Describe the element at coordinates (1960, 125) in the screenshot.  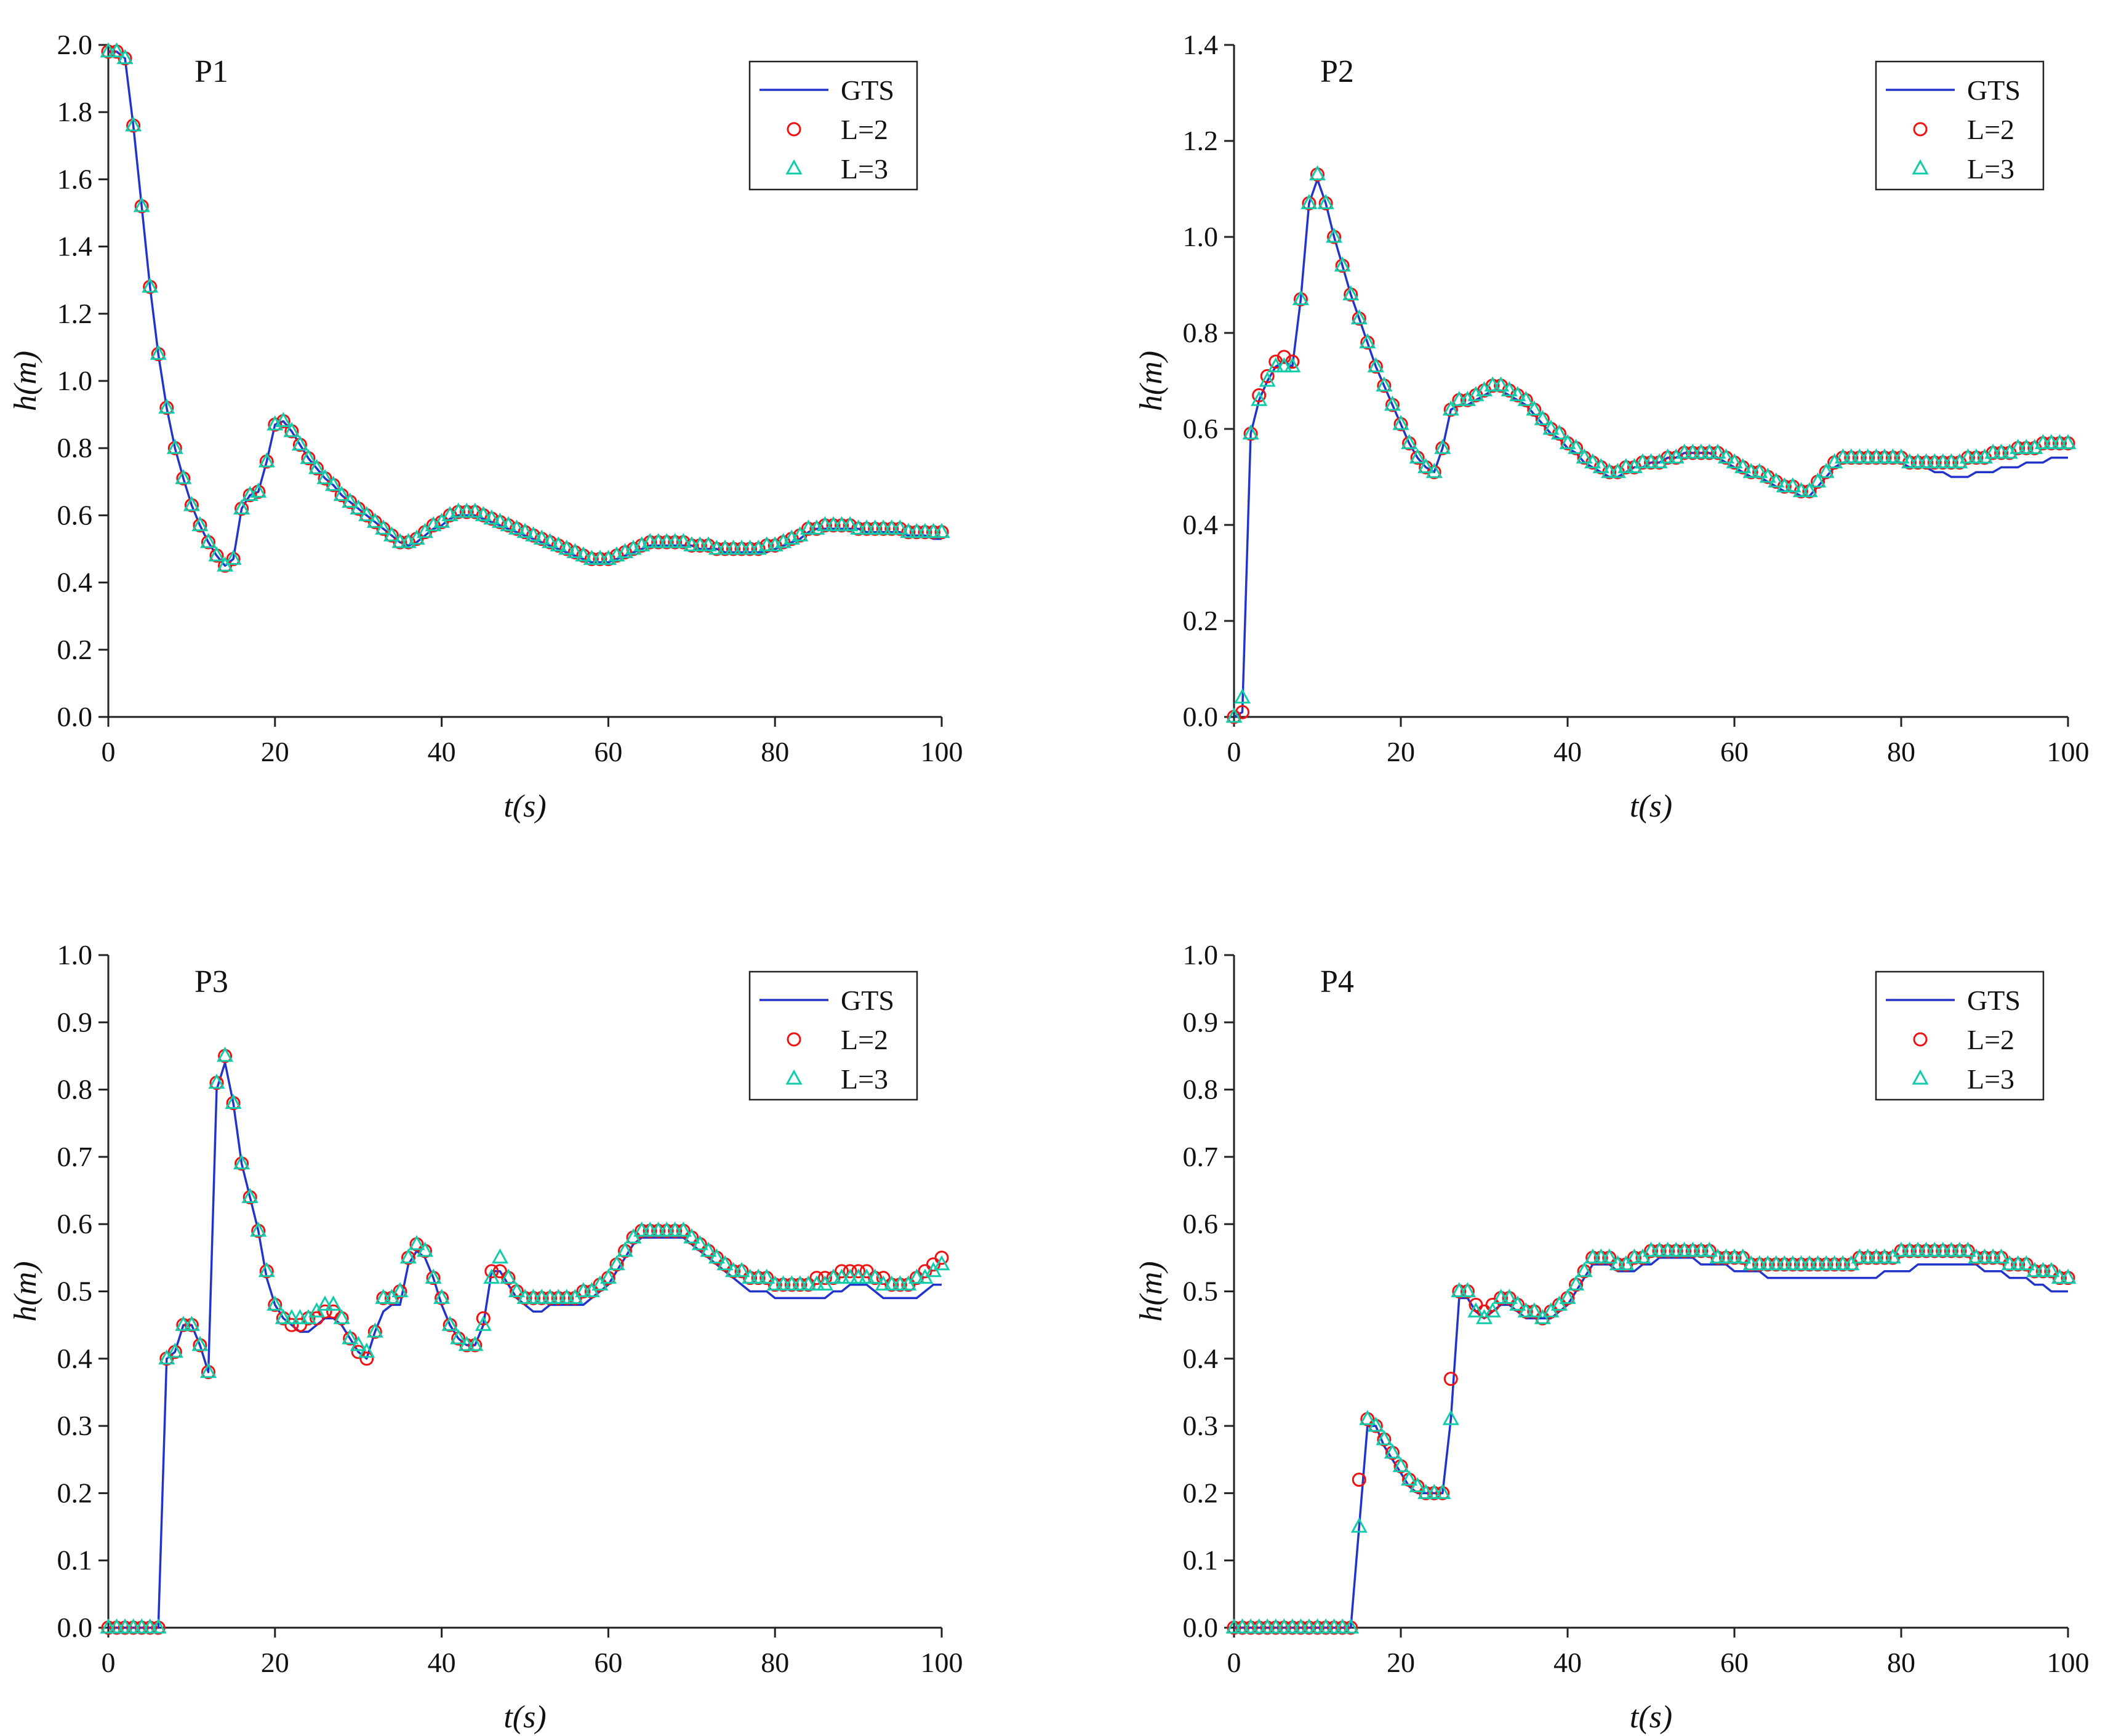
I see `p2-legend: GTS L=2 L=3` at that location.